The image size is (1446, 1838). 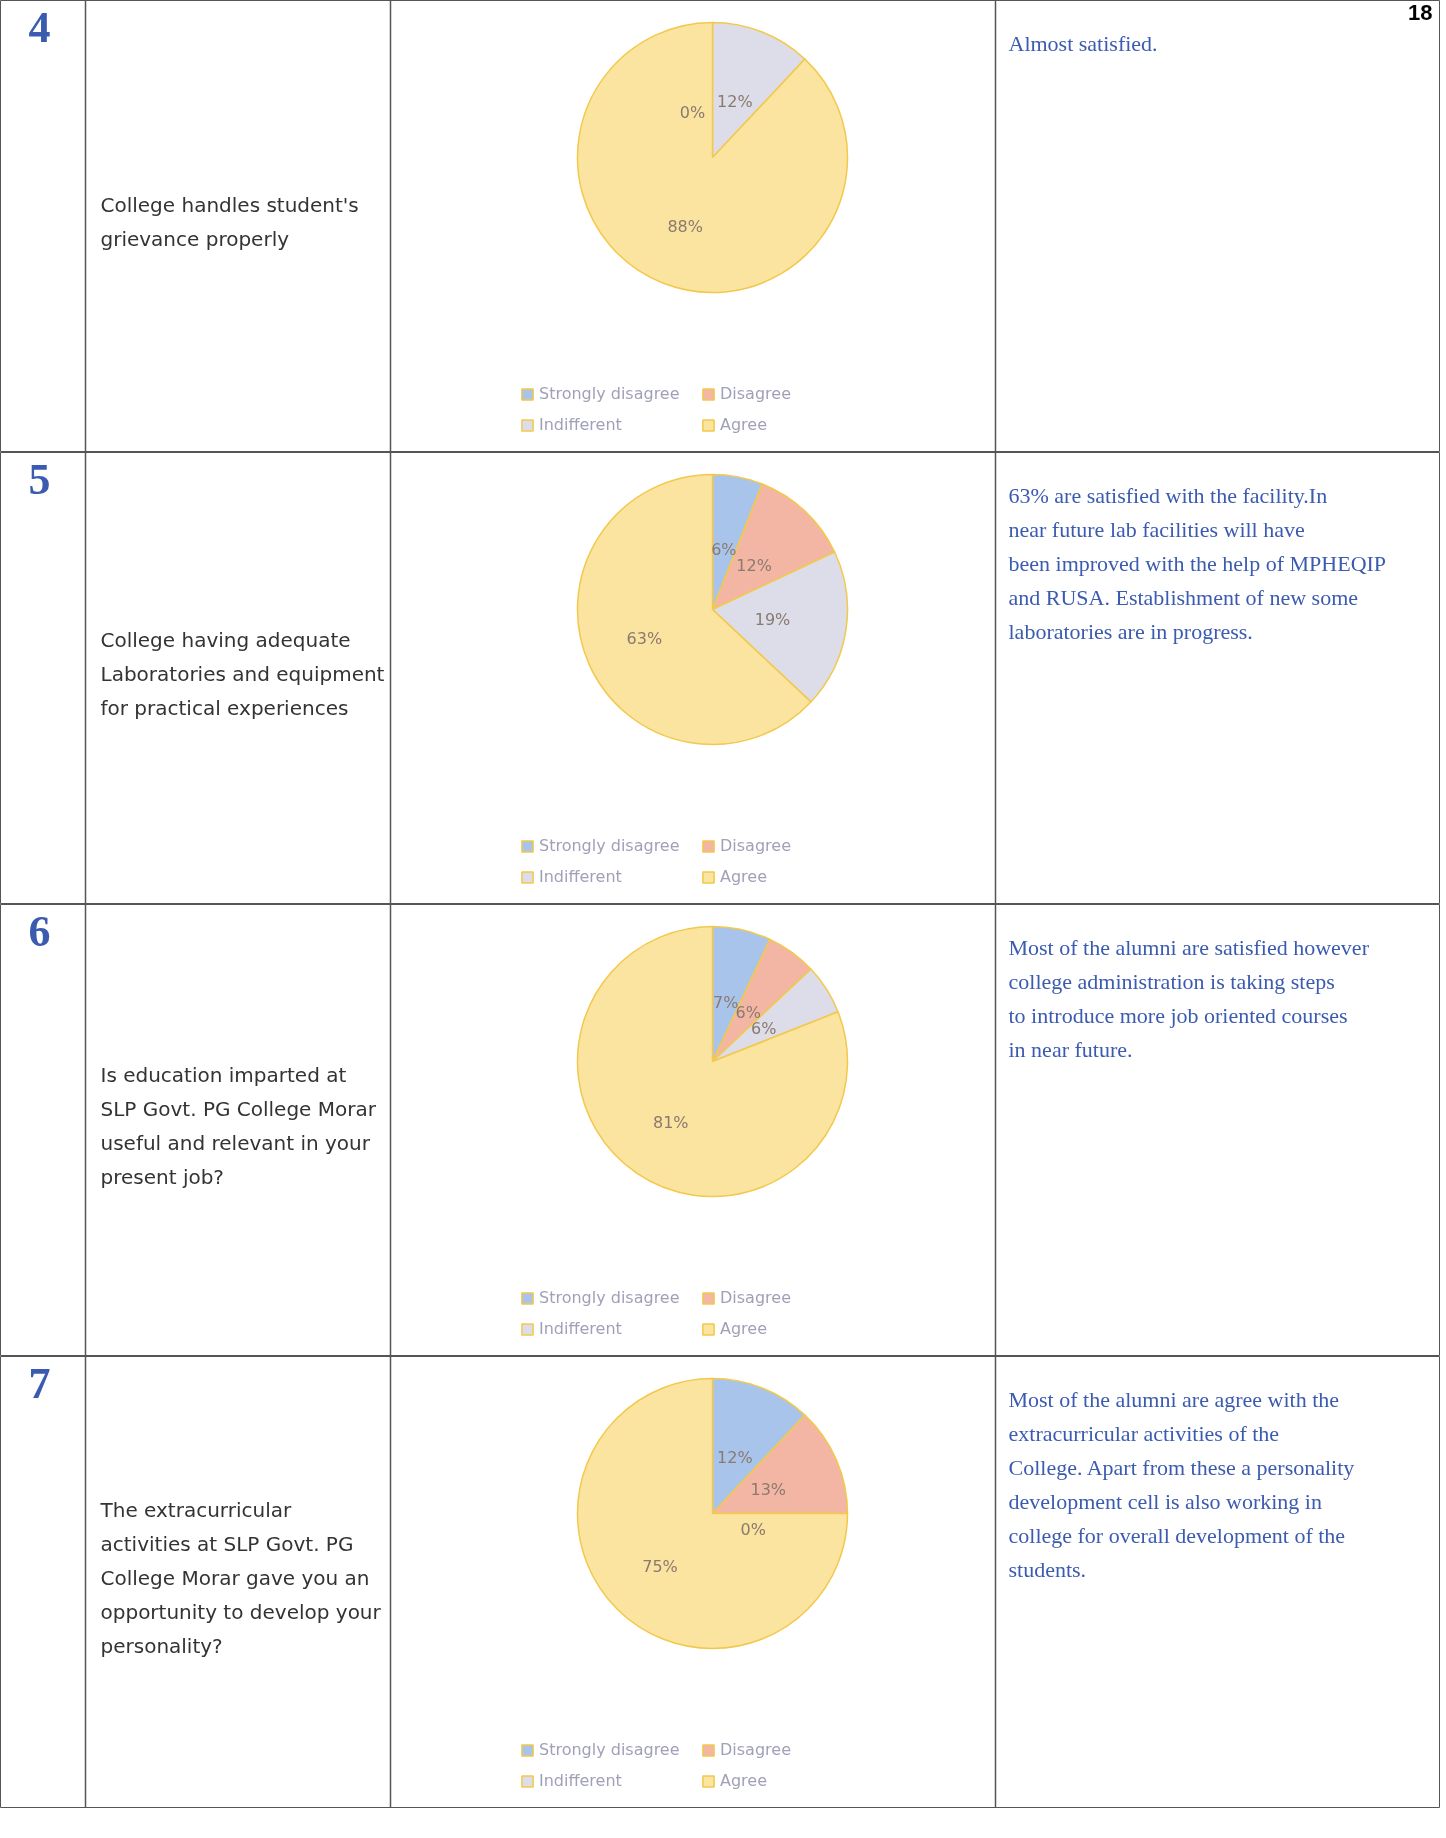 I want to click on data-label: 13%, so click(x=768, y=1489).